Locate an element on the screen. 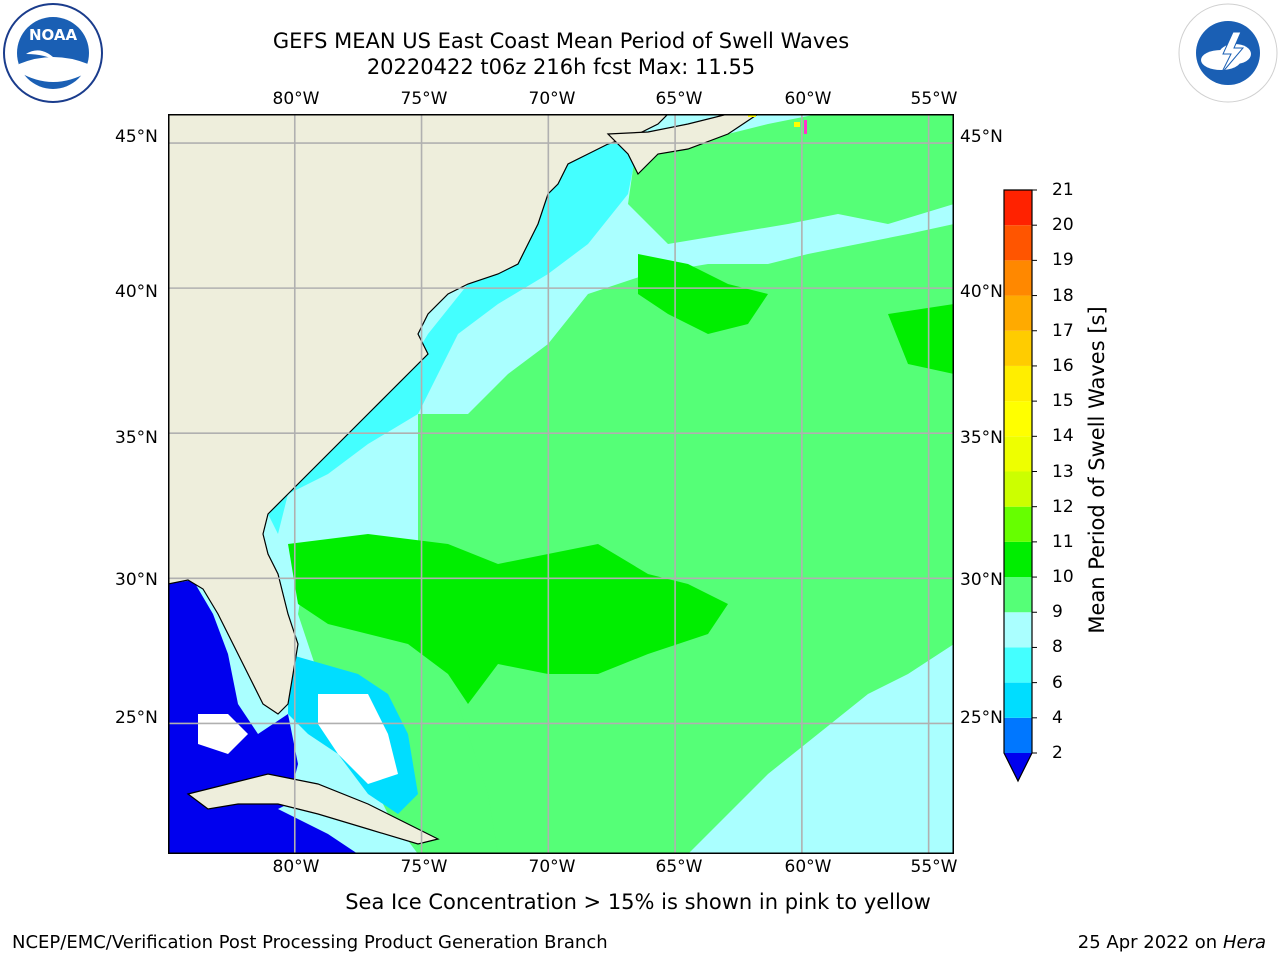 The height and width of the screenshot is (960, 1280). colorbar-label: Mean Period of Swell Waves [s] is located at coordinates (1097, 470).